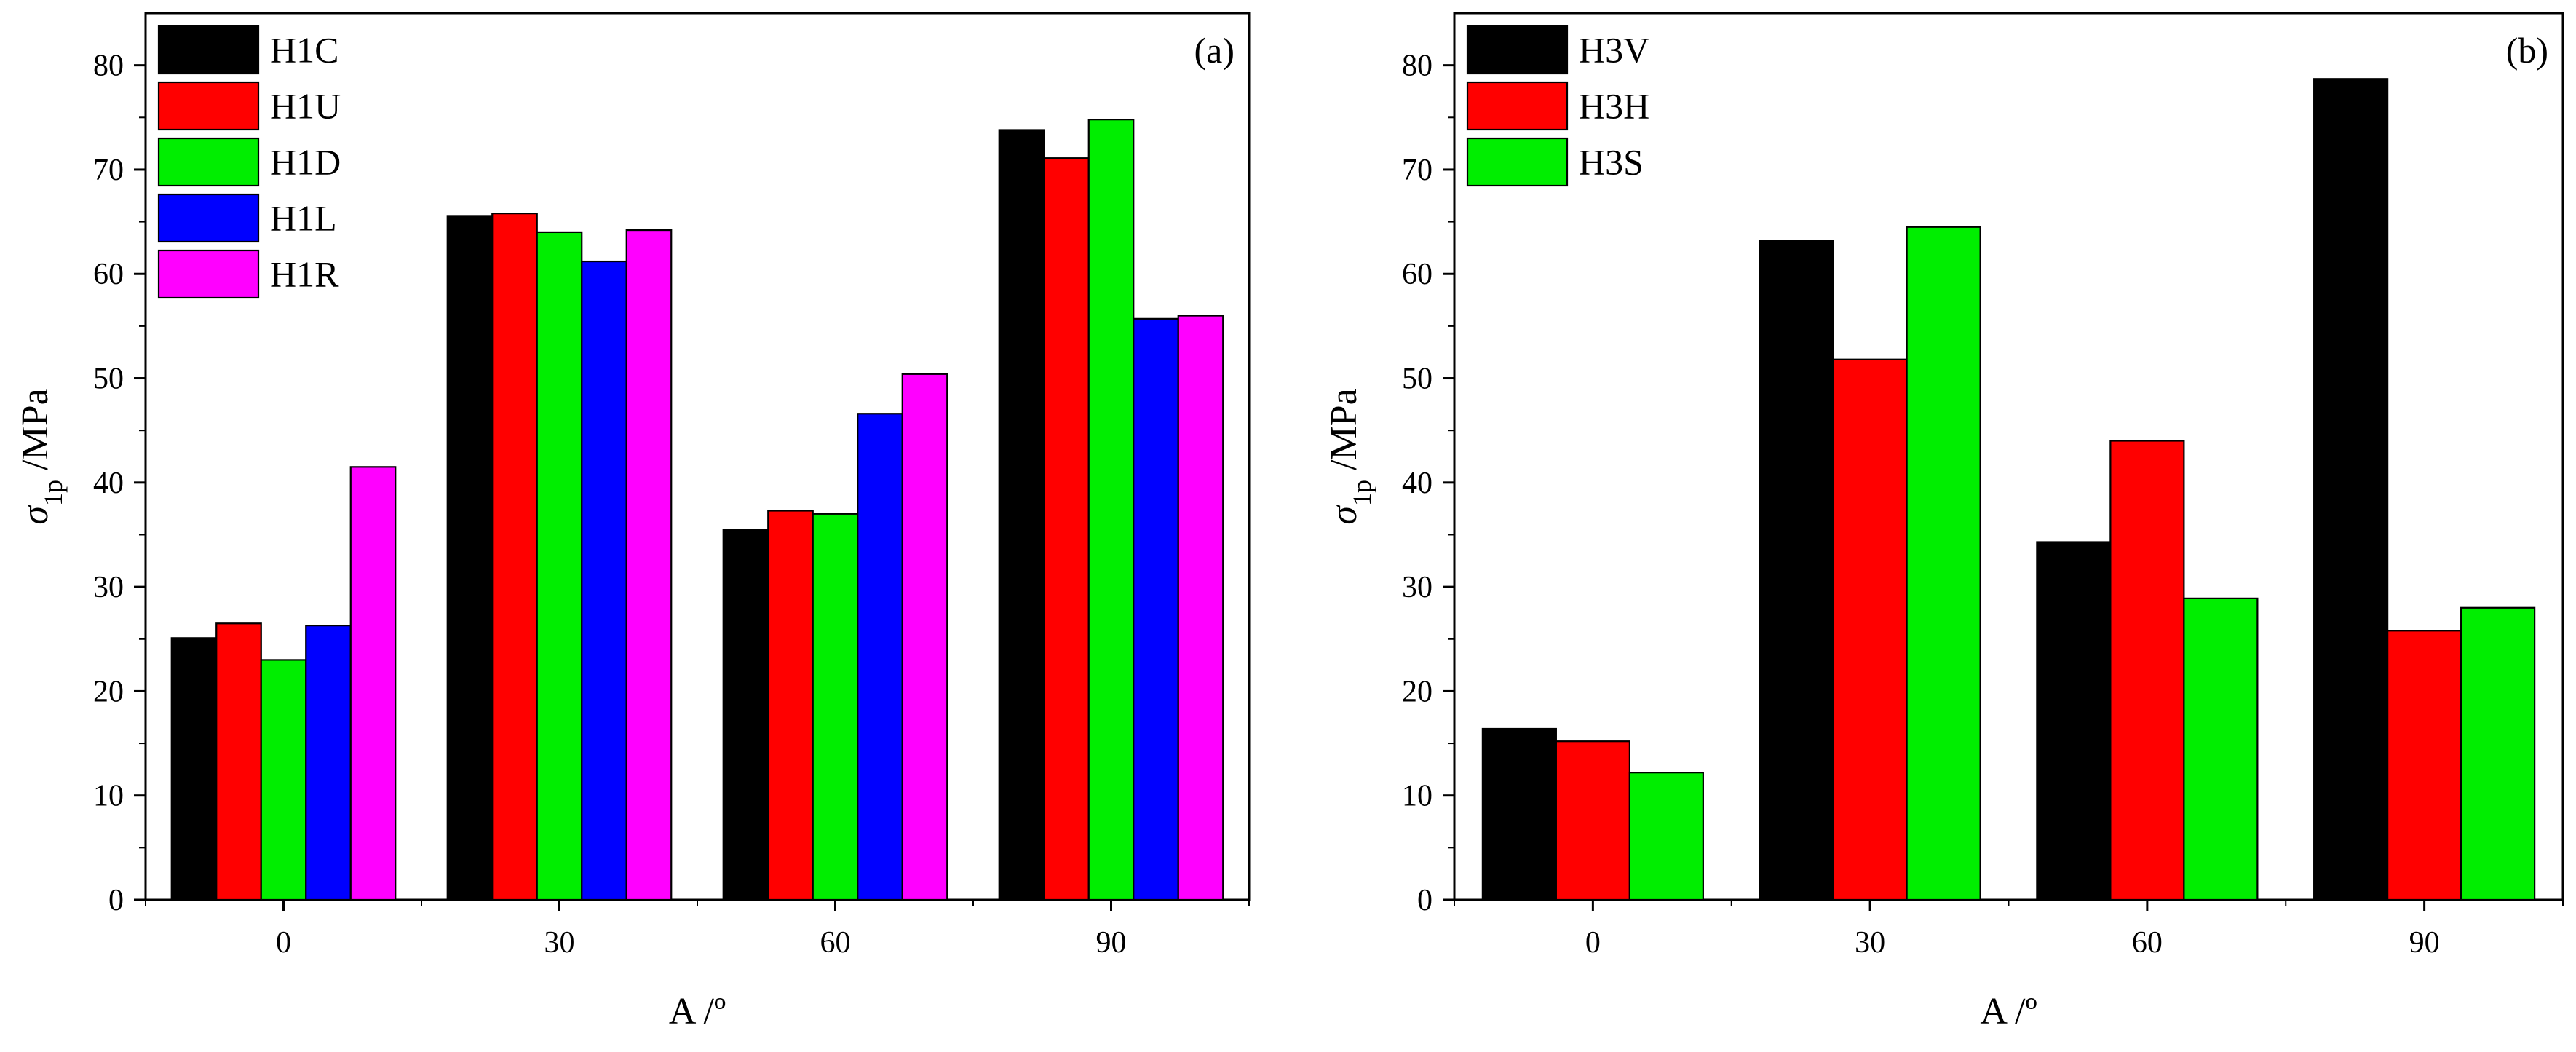 The image size is (2576, 1052). Describe the element at coordinates (1214, 51) in the screenshot. I see `panel-label: (a)` at that location.